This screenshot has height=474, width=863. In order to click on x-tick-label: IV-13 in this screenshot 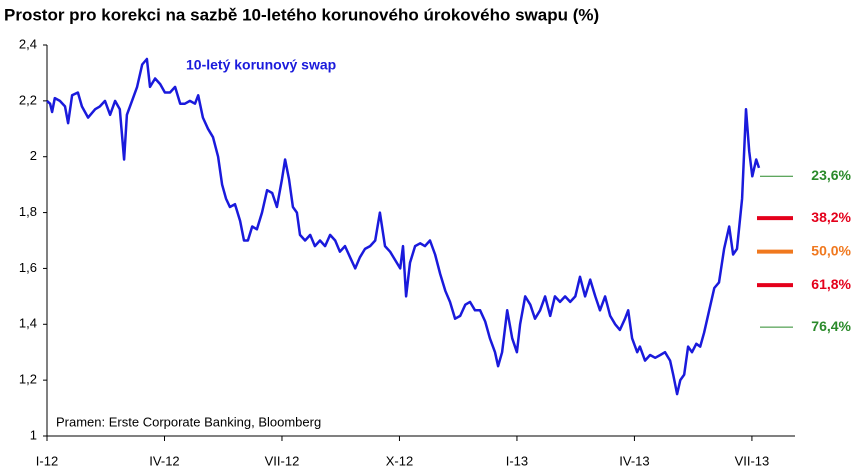, I will do `click(634, 460)`.